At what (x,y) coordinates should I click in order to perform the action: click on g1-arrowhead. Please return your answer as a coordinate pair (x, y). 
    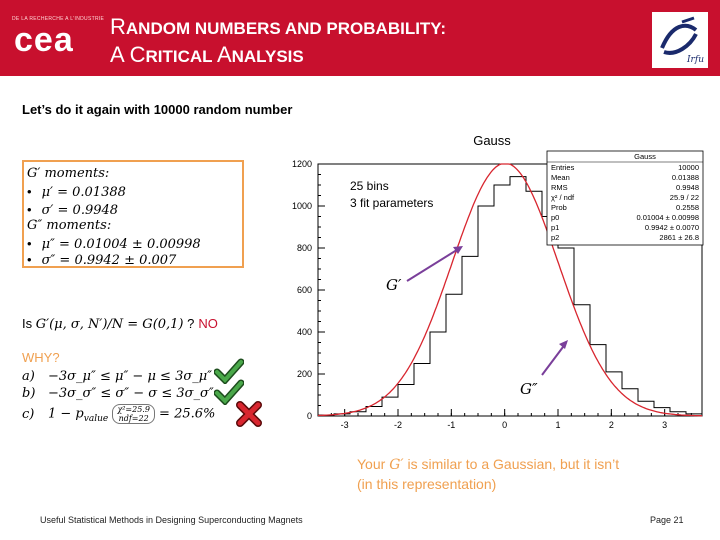
    Looking at the image, I should click on (458, 250).